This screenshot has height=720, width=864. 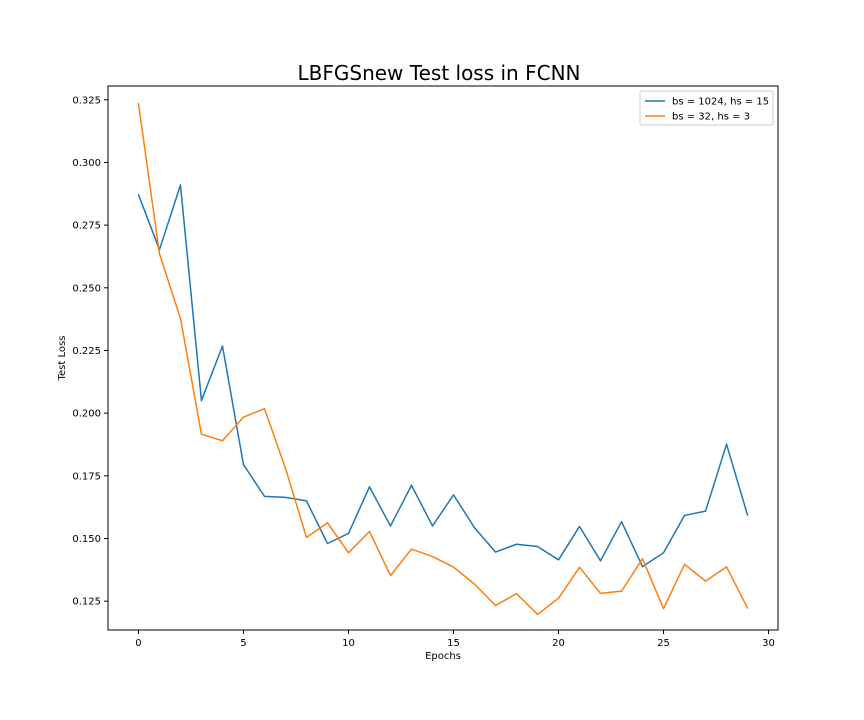 What do you see at coordinates (86, 351) in the screenshot?
I see `y-tick-label: 0.225` at bounding box center [86, 351].